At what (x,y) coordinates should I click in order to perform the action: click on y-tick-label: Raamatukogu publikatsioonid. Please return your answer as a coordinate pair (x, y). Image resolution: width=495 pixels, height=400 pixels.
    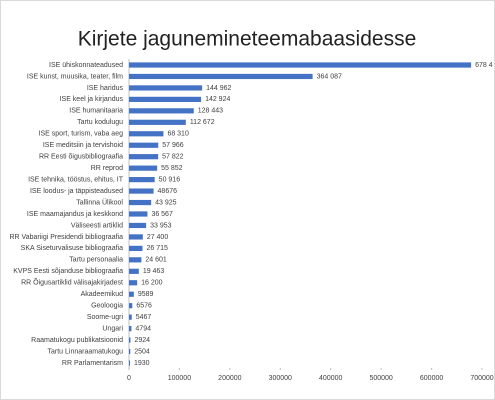
    Looking at the image, I should click on (77, 340).